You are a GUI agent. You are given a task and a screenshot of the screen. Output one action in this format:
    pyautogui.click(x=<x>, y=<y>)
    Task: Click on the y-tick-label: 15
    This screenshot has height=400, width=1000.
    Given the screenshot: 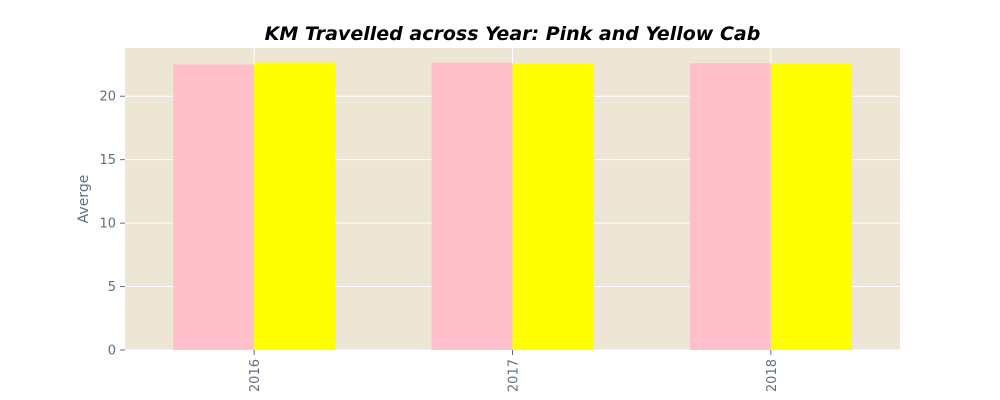 What is the action you would take?
    pyautogui.click(x=107, y=160)
    